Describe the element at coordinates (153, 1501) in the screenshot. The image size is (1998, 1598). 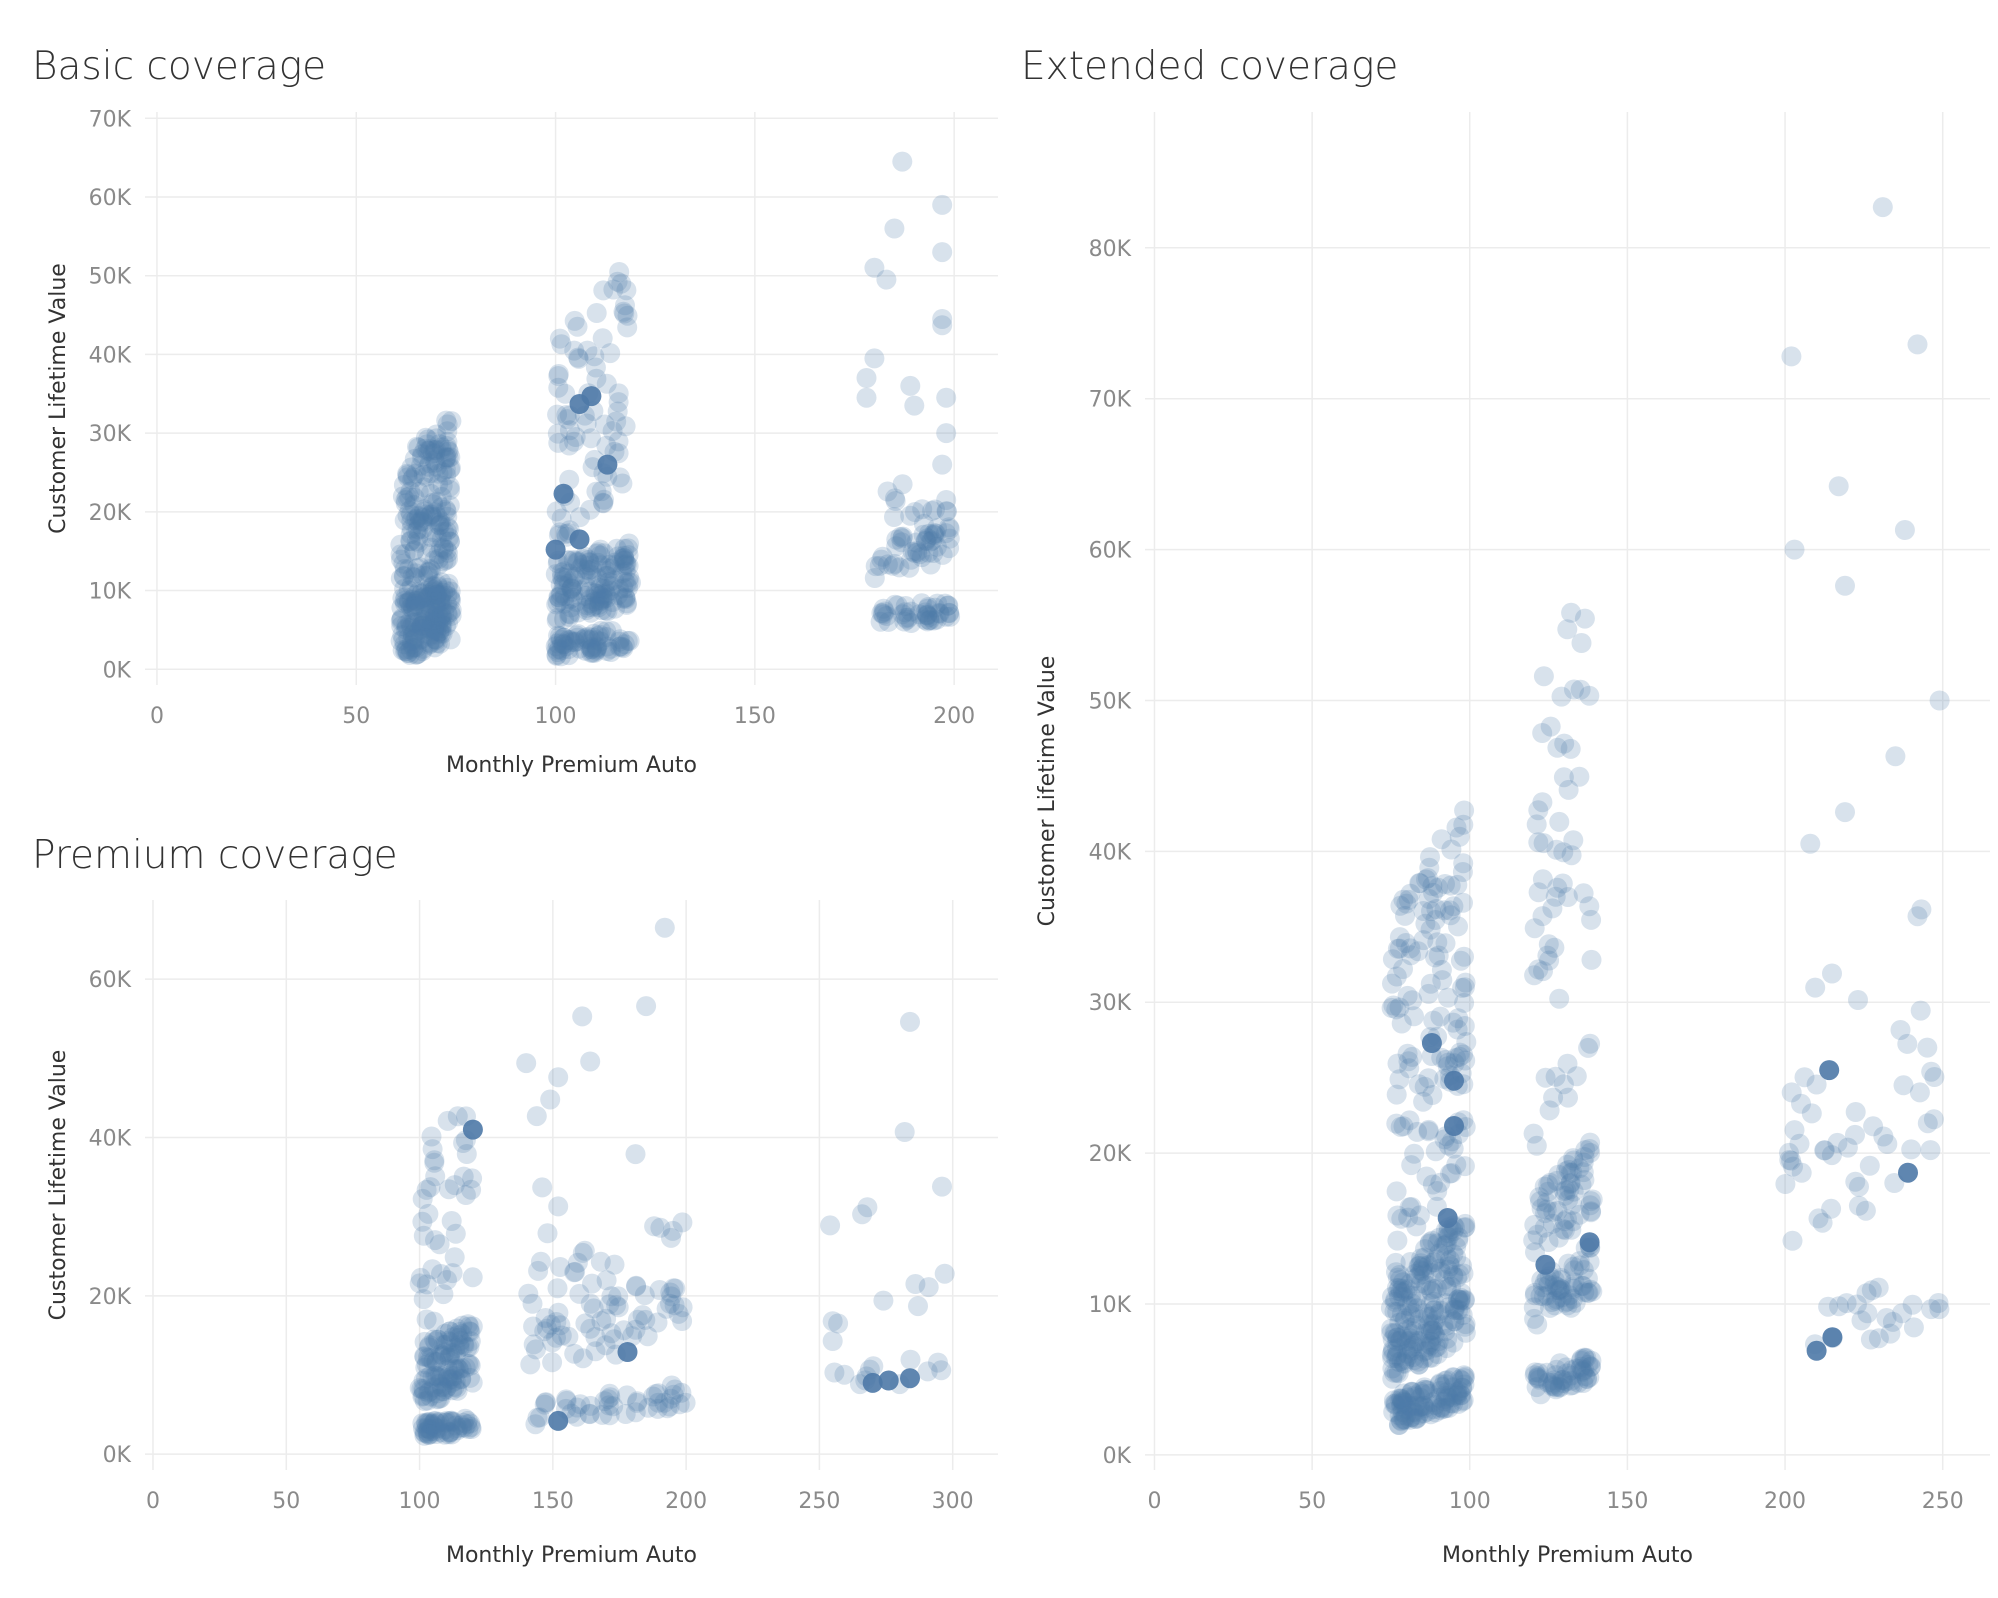
I see `x-tick-label: 0` at that location.